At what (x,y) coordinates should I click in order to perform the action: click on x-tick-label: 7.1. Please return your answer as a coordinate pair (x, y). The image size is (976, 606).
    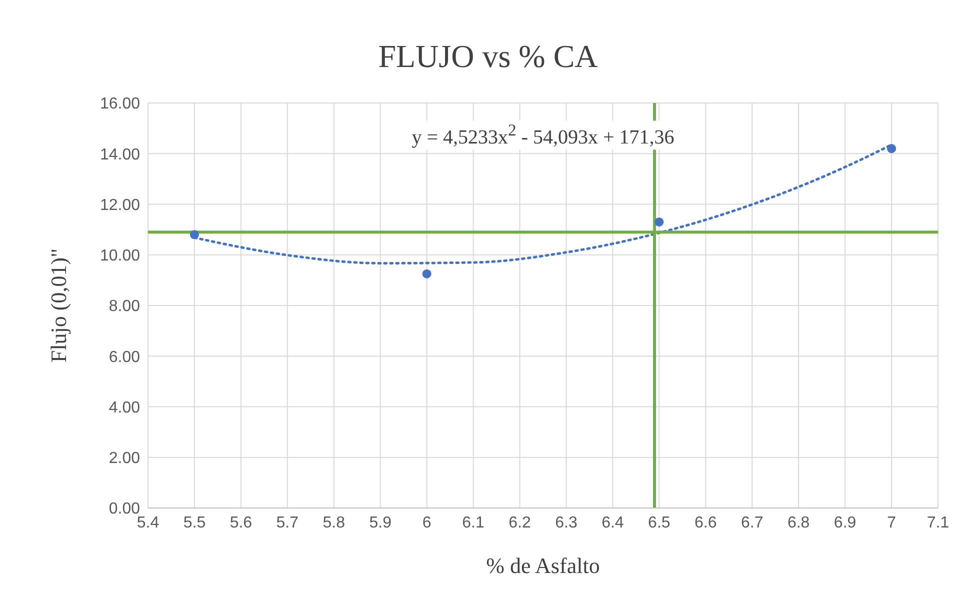
    Looking at the image, I should click on (938, 523).